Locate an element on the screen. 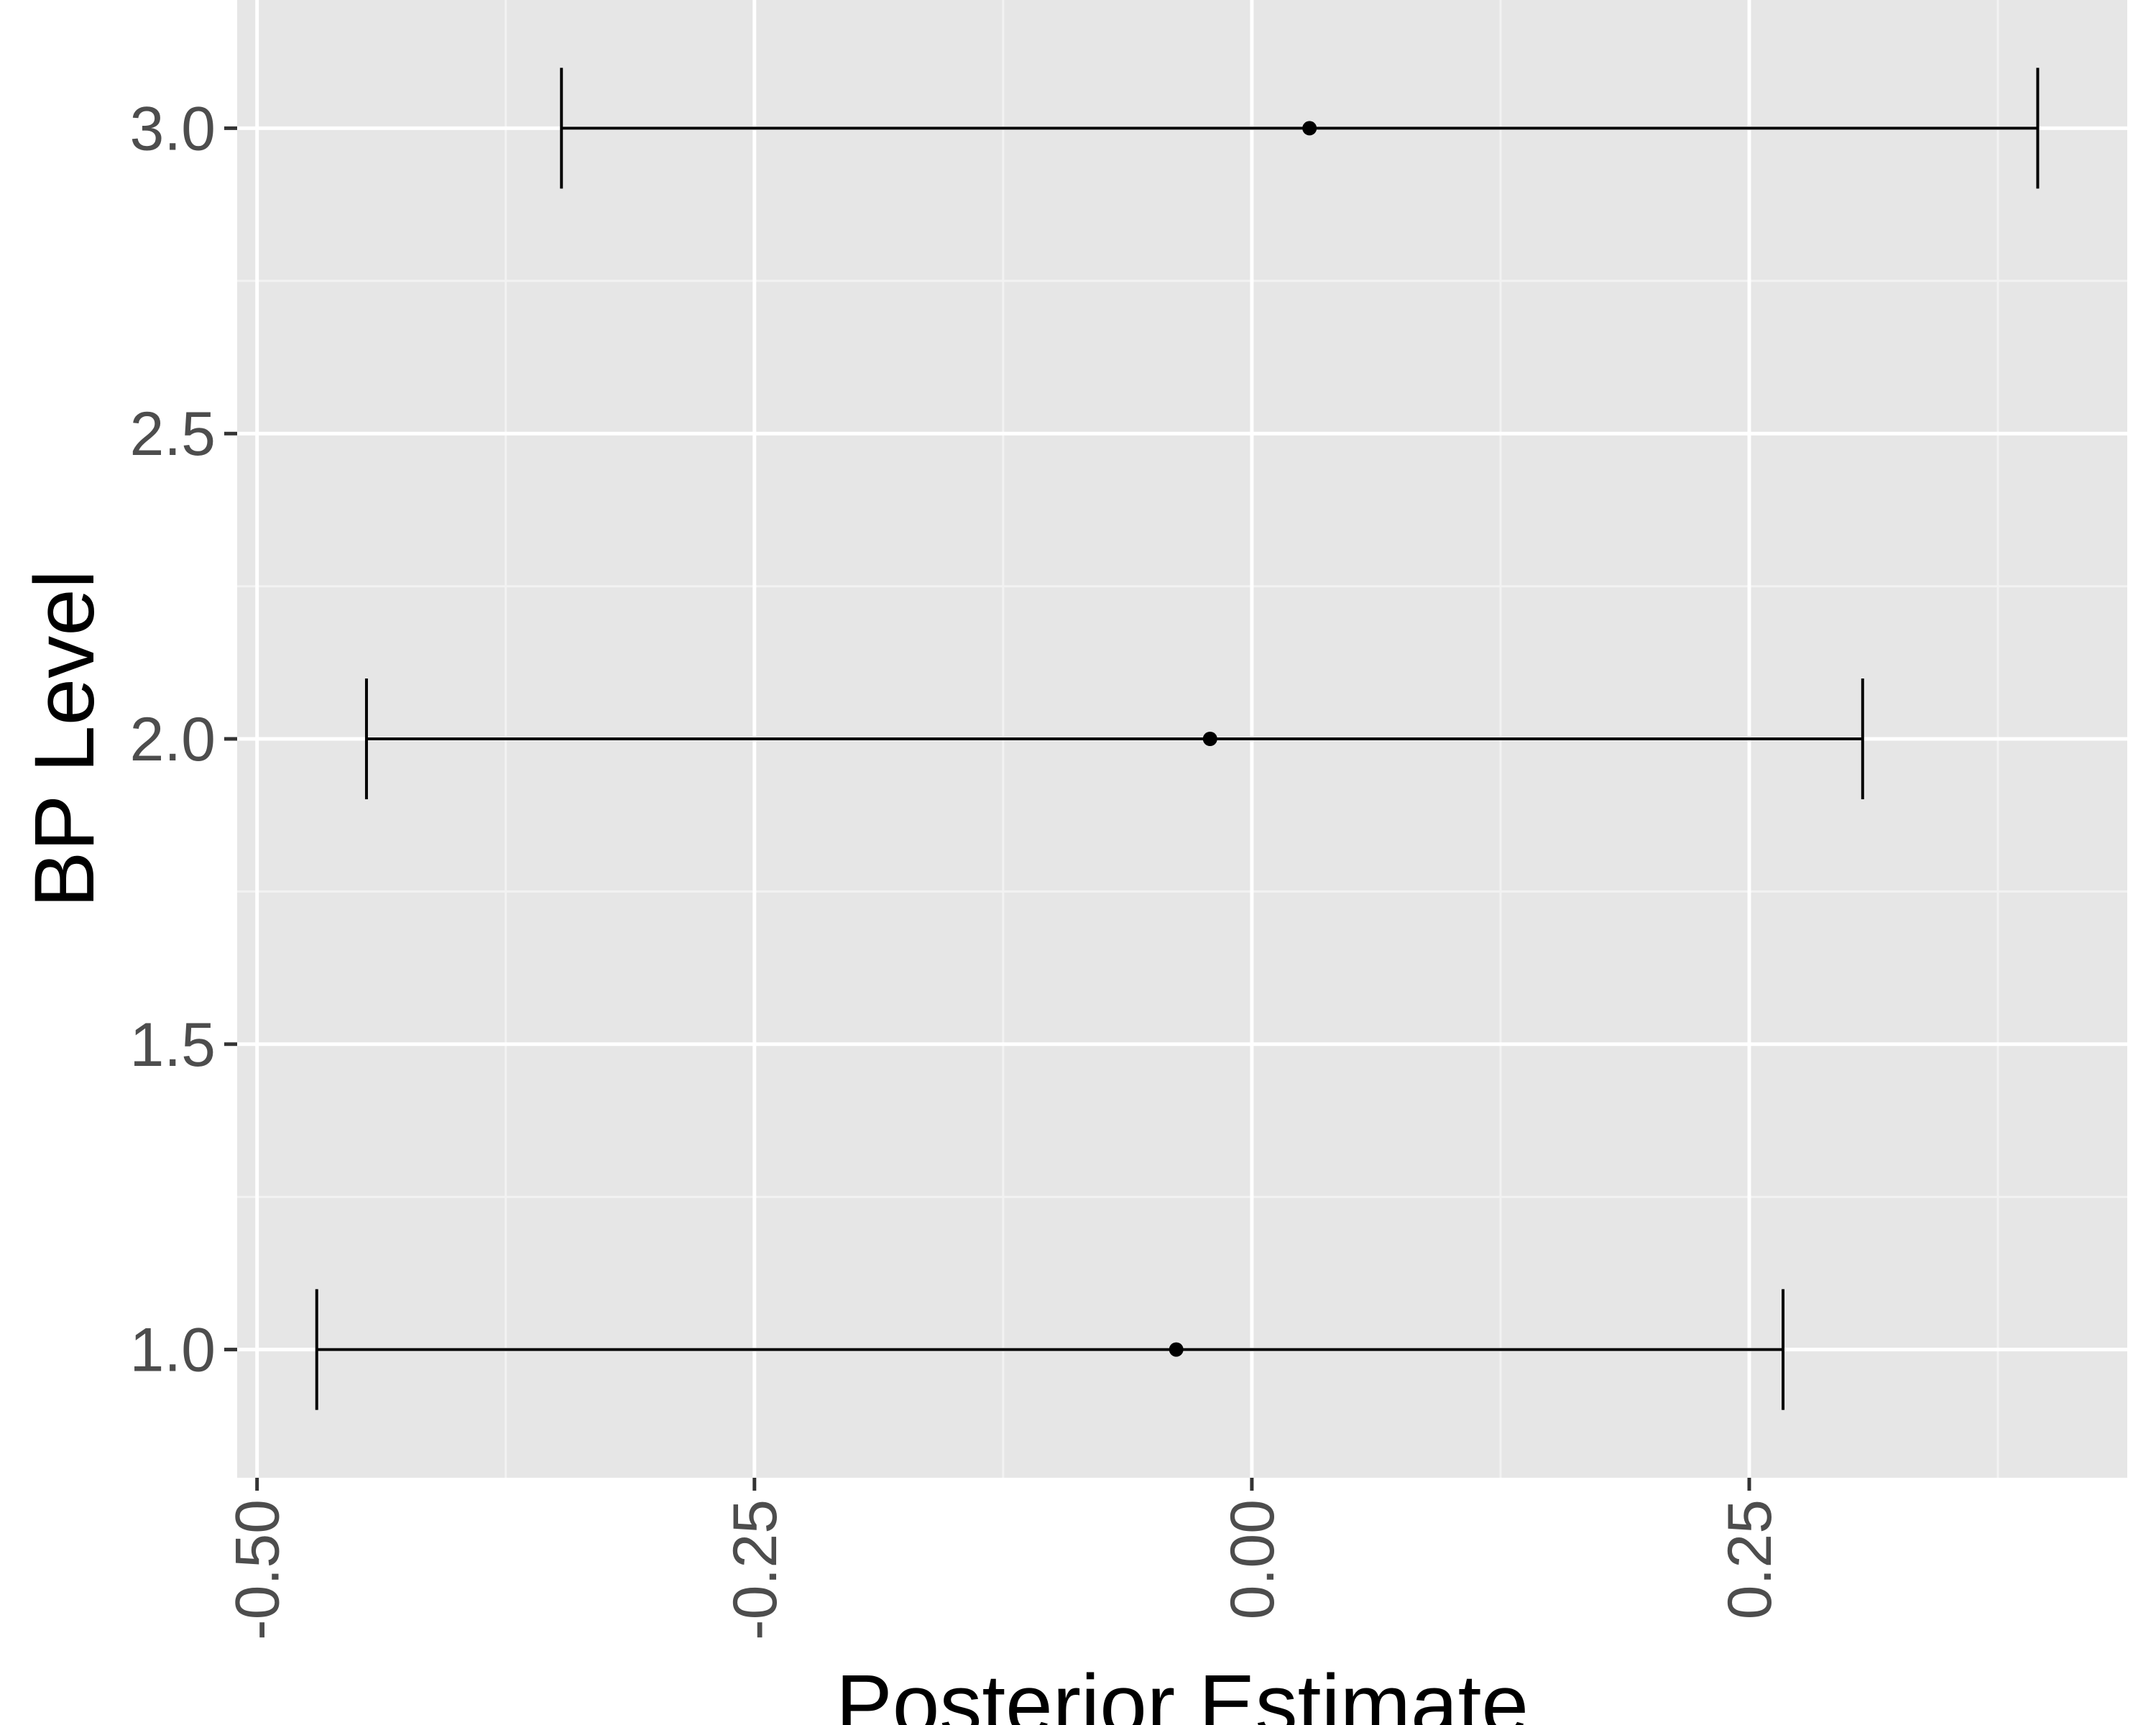 The width and height of the screenshot is (2156, 1725). y-tick-label: 1.0 is located at coordinates (172, 1350).